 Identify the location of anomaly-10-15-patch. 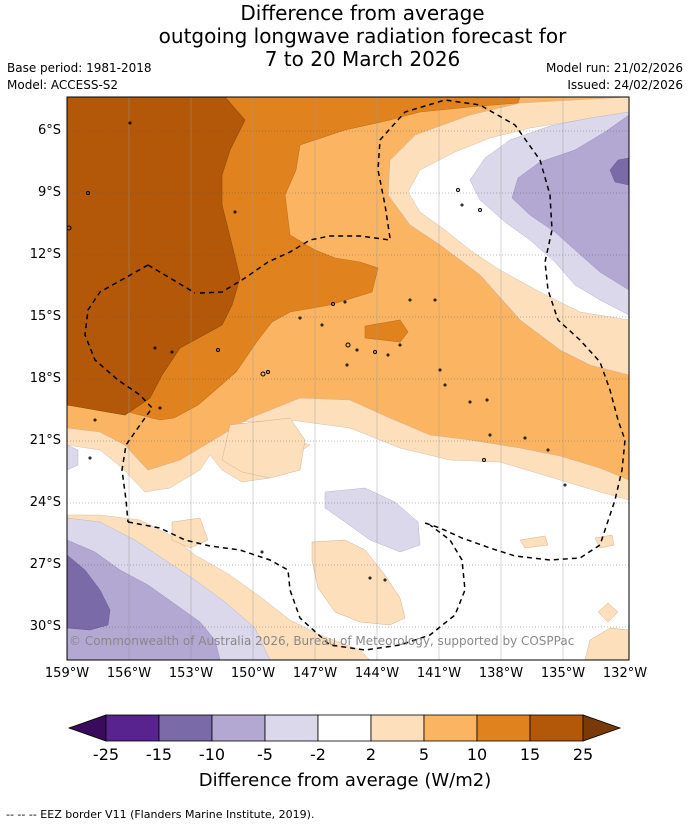
(386, 331).